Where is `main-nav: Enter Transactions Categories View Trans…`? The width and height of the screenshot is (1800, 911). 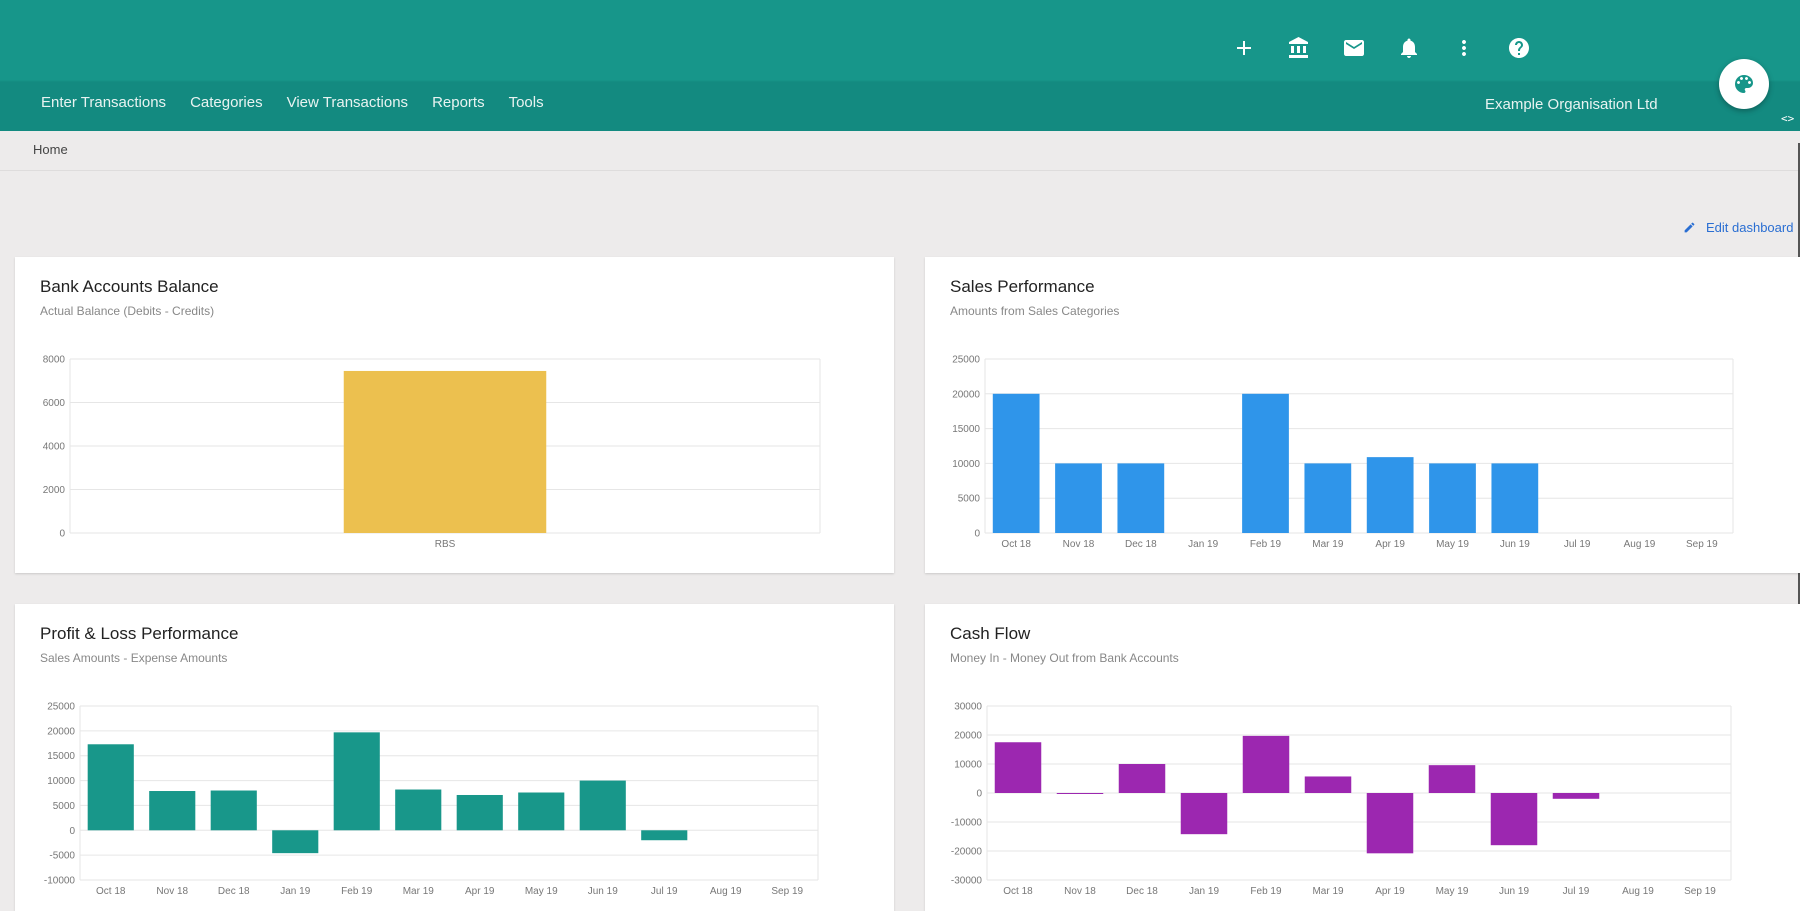
main-nav: Enter Transactions Categories View Trans… is located at coordinates (292, 102).